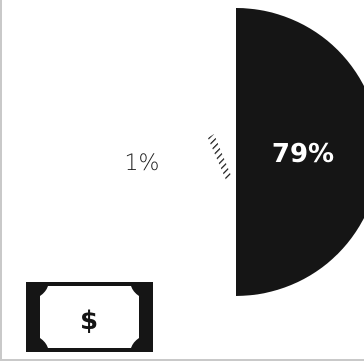 The height and width of the screenshot is (361, 364). Describe the element at coordinates (142, 163) in the screenshot. I see `slice-label-2: 1%` at that location.